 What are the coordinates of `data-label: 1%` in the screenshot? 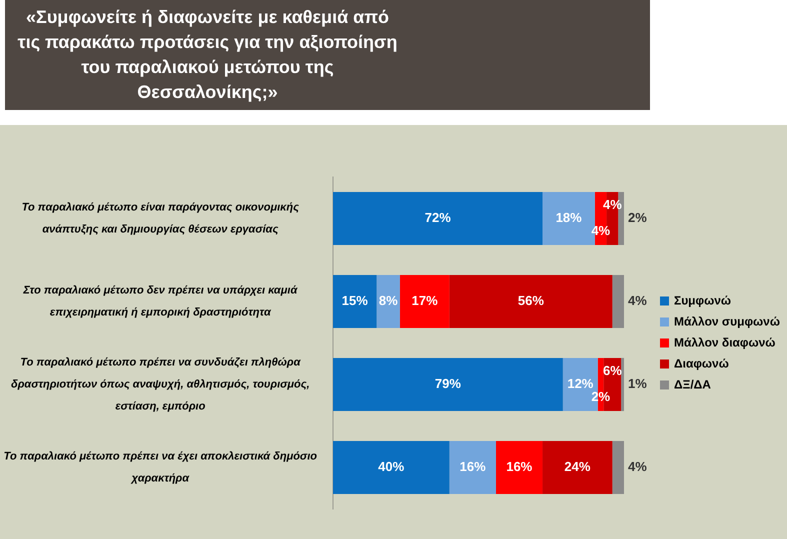 It's located at (638, 384).